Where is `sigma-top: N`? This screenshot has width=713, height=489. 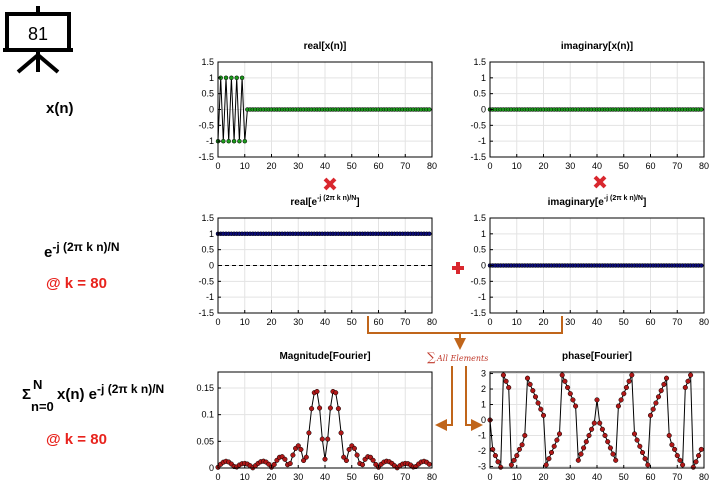
sigma-top: N is located at coordinates (38, 384).